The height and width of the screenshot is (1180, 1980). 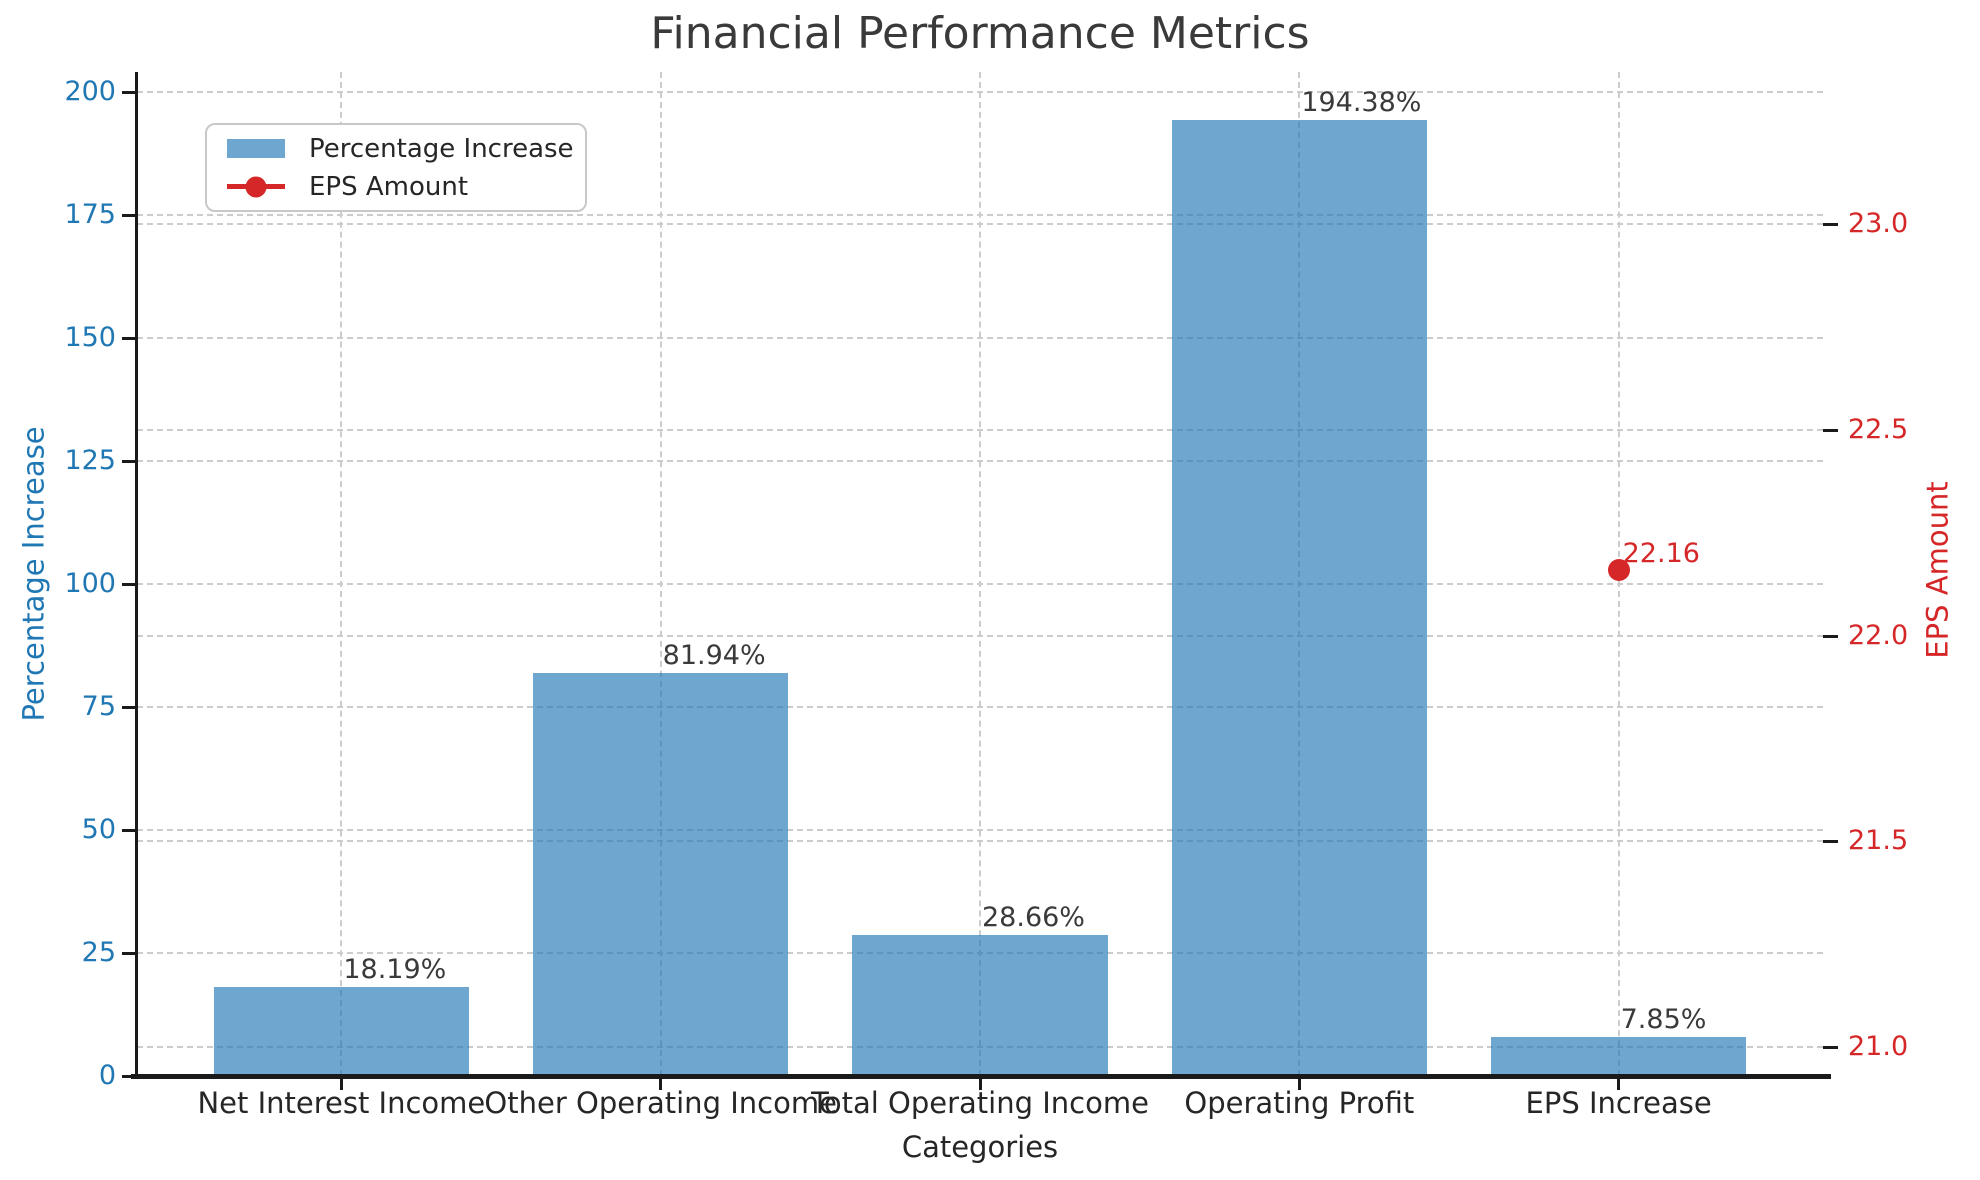 I want to click on legend-item-percentage-increase: Percentage Increase, so click(x=406, y=149).